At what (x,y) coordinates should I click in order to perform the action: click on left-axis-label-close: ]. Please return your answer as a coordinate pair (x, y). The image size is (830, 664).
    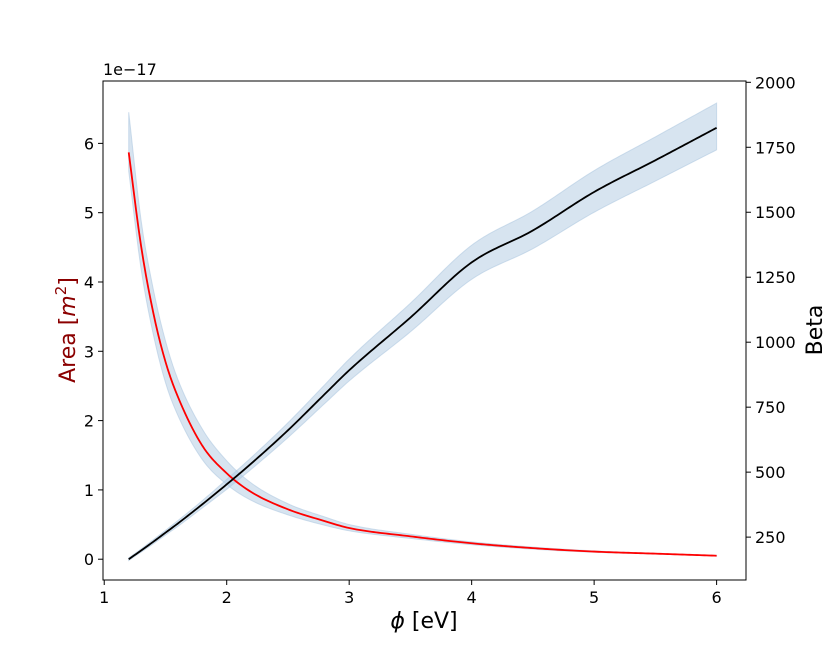
    Looking at the image, I should click on (68, 281).